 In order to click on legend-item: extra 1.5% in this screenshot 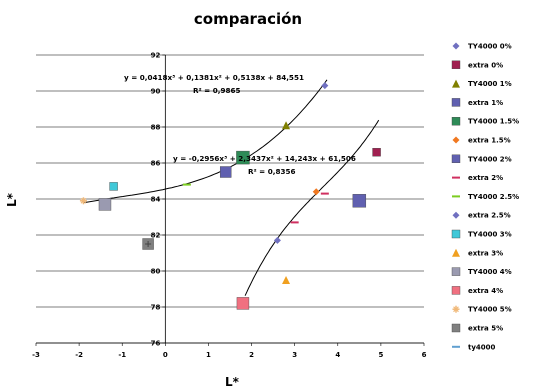, I will do `click(481, 140)`.